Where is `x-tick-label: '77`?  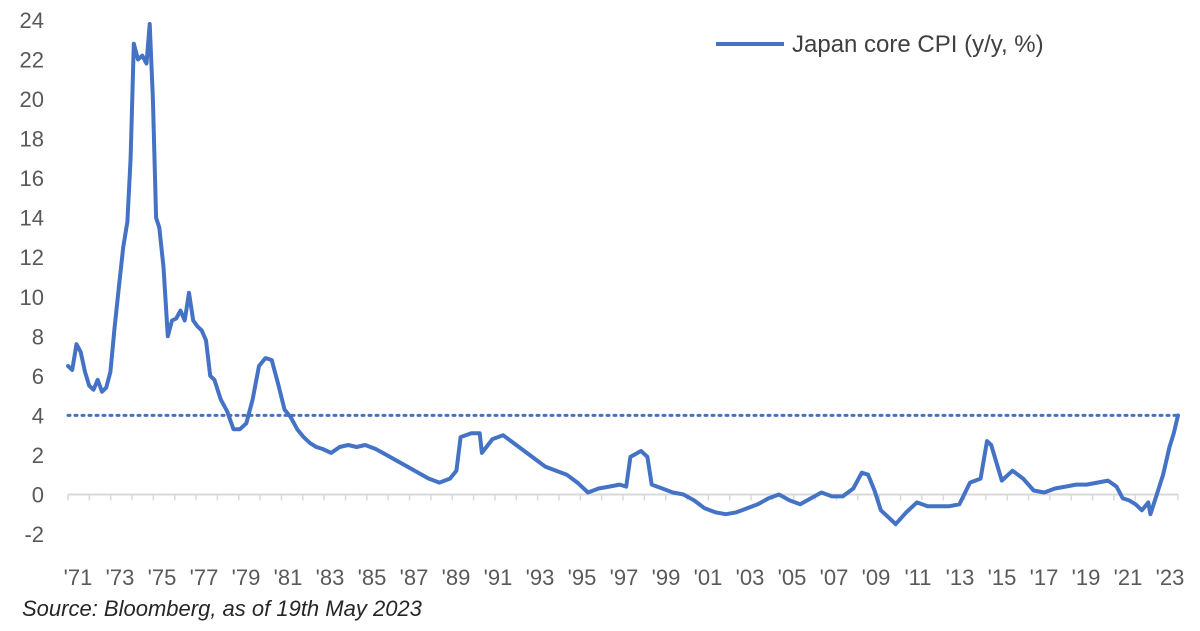 x-tick-label: '77 is located at coordinates (204, 577).